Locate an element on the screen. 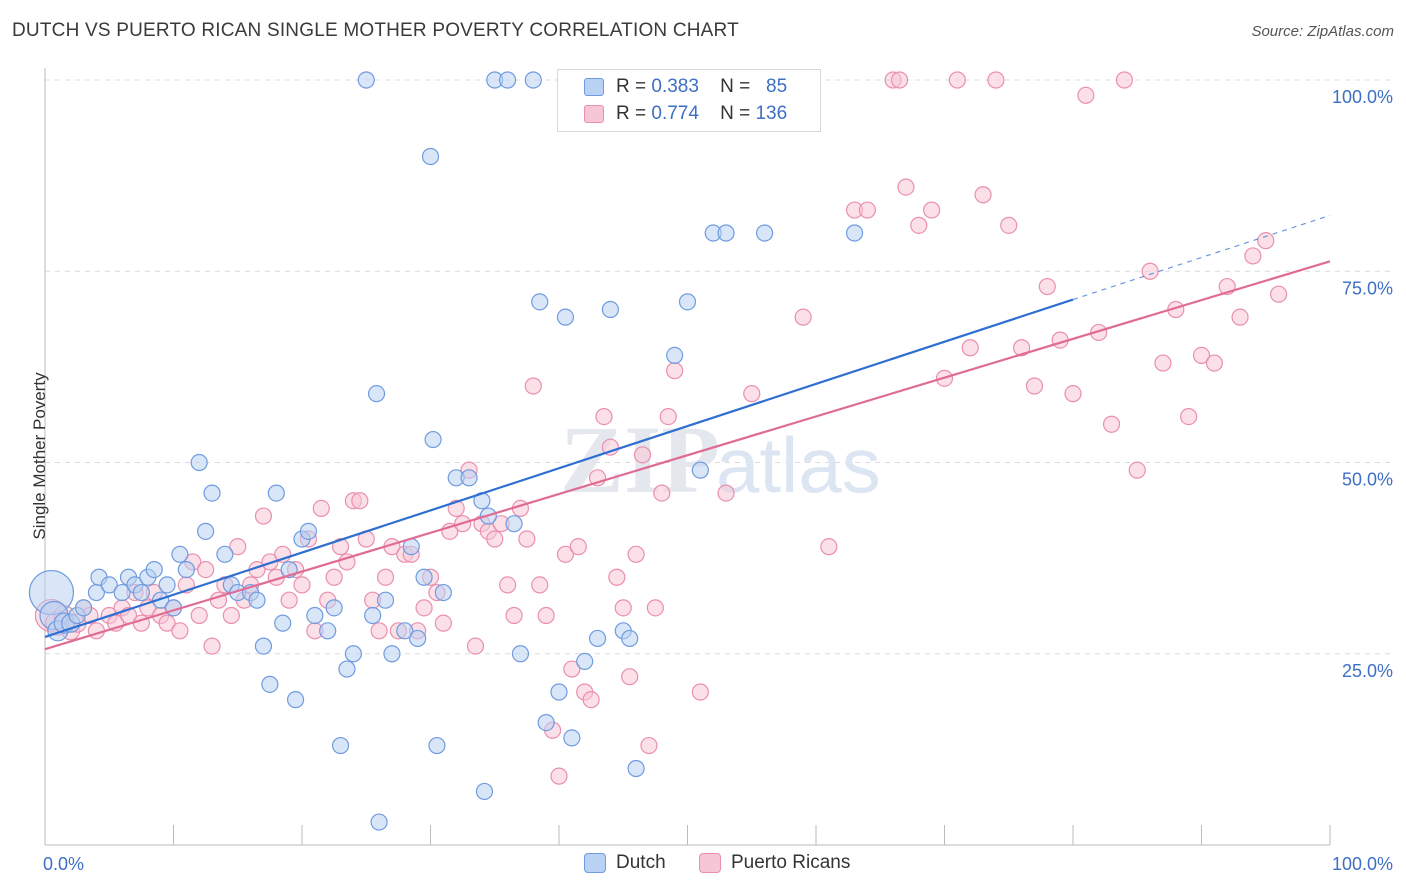 This screenshot has width=1406, height=892. watermark-atlas: atlas is located at coordinates (798, 465).